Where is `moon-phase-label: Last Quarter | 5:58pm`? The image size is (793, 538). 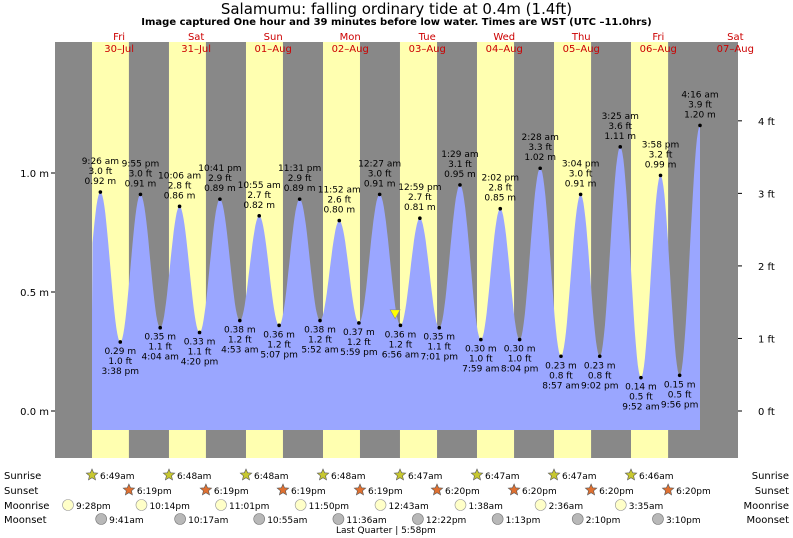
moon-phase-label: Last Quarter | 5:58pm is located at coordinates (386, 531).